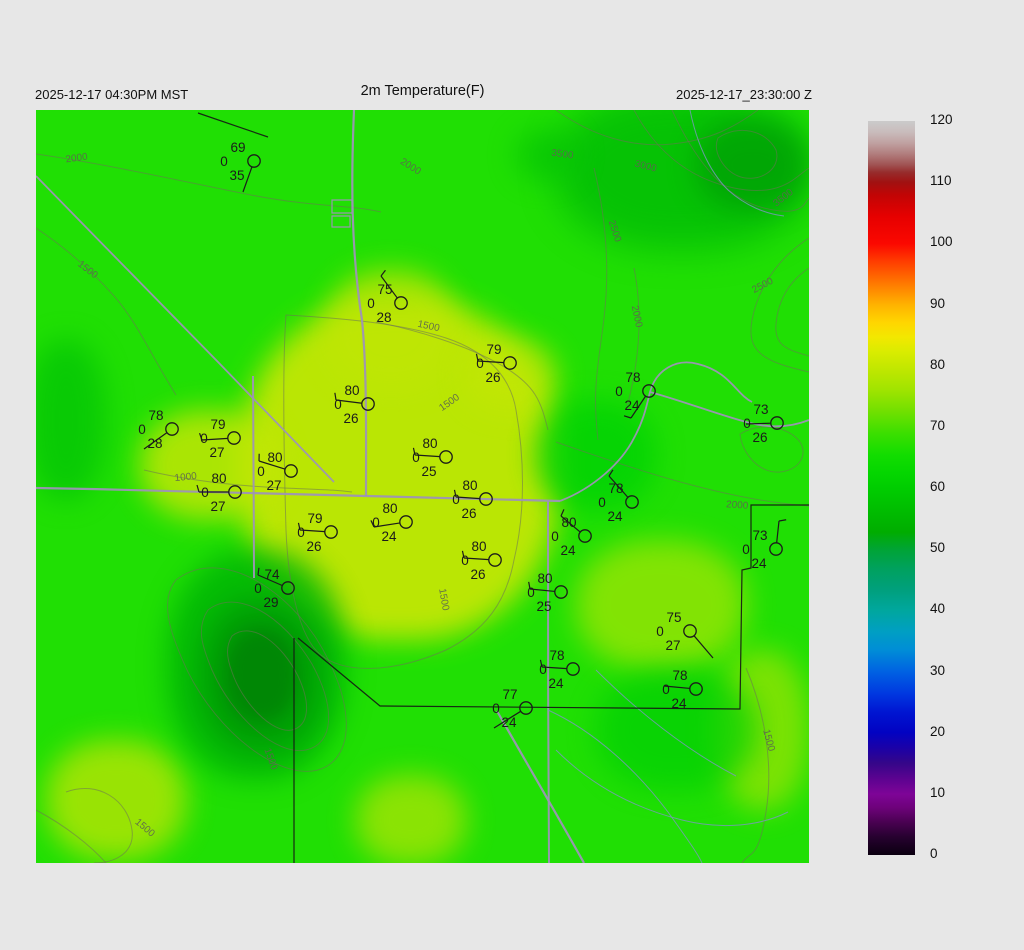 The width and height of the screenshot is (1024, 950). I want to click on temp-field-cool-south-east, so click(676, 730).